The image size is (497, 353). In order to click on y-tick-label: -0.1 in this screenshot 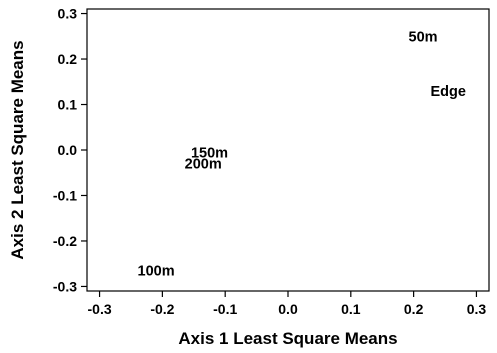, I will do `click(65, 195)`.